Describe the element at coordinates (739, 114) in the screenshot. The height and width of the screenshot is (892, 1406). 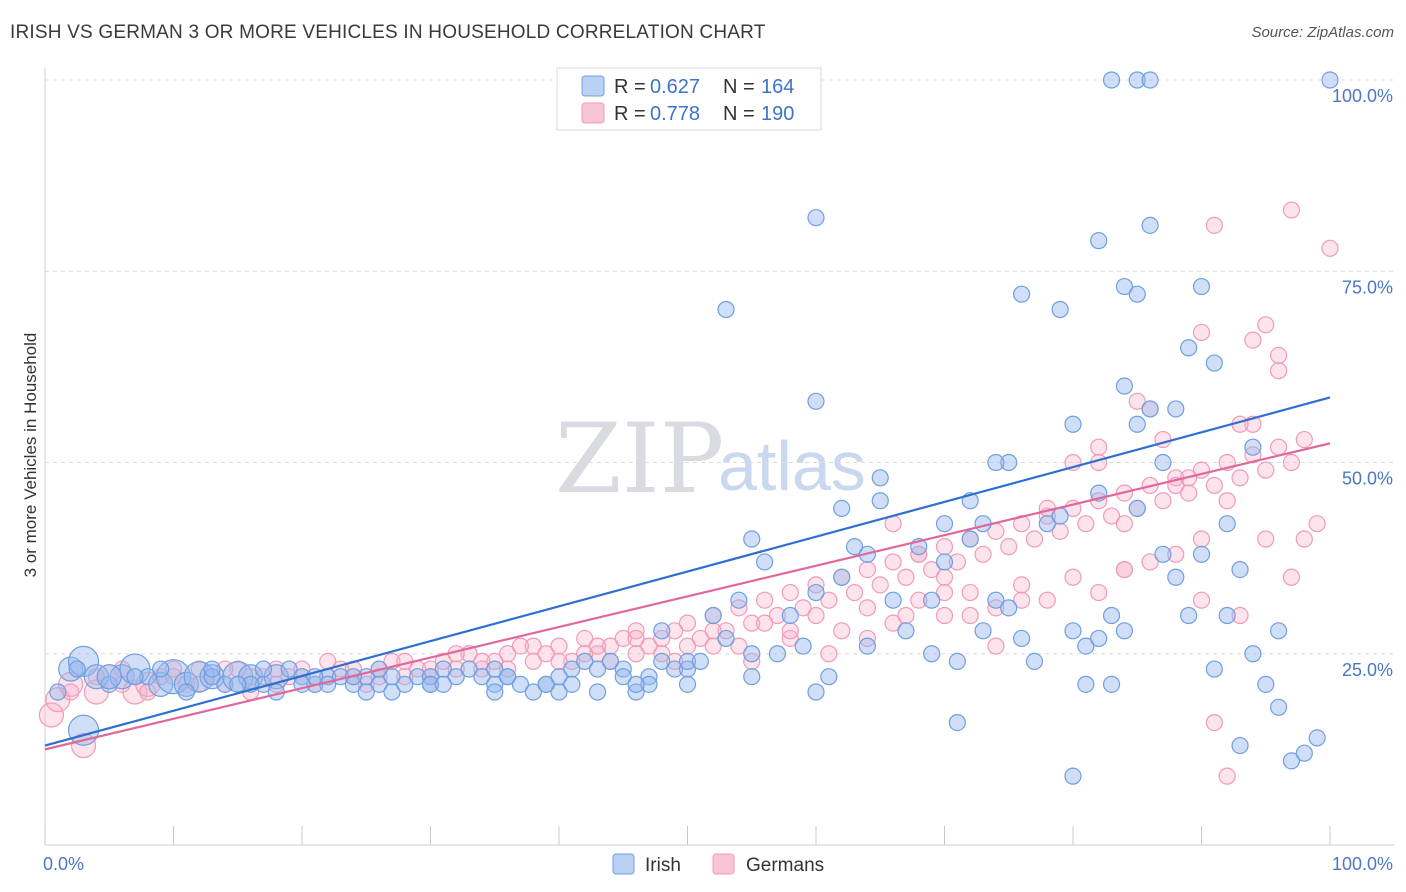
I see `legend-germans-n-label: N =` at that location.